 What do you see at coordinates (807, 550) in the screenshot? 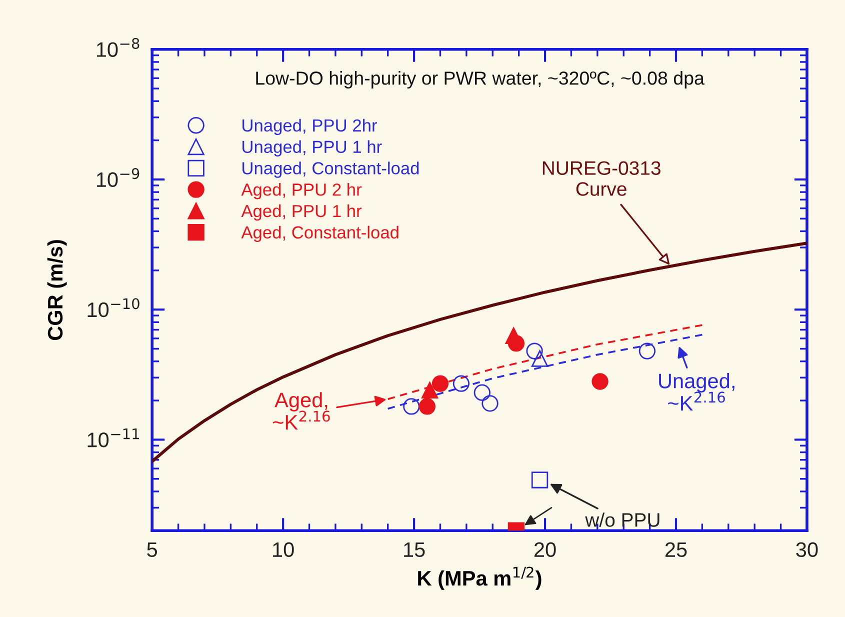
I see `x-tick-label: 30` at bounding box center [807, 550].